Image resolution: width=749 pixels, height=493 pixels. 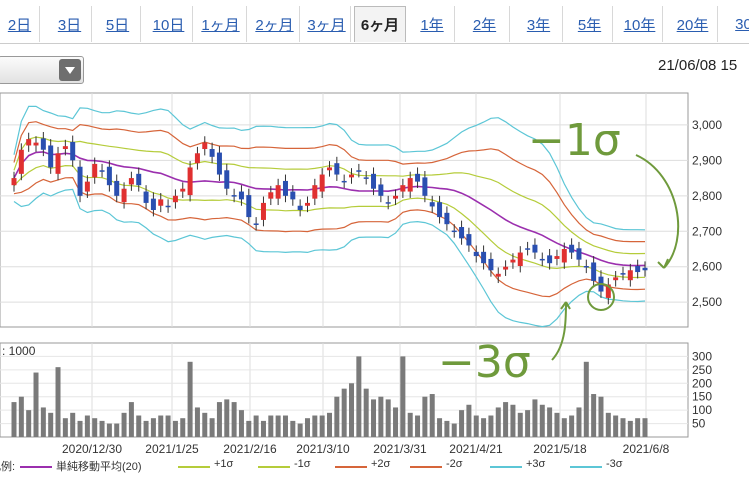 What do you see at coordinates (560, 449) in the screenshot?
I see `x-tick-label: 2021/5/18` at bounding box center [560, 449].